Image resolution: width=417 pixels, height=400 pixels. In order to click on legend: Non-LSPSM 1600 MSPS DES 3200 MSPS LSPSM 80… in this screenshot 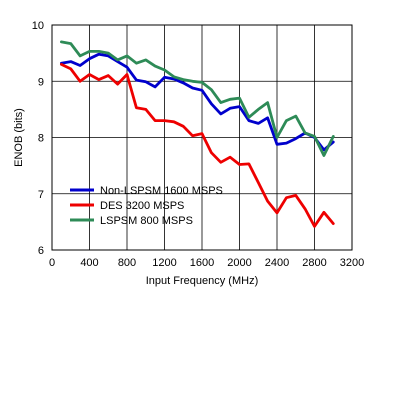, I will do `click(146, 206)`.